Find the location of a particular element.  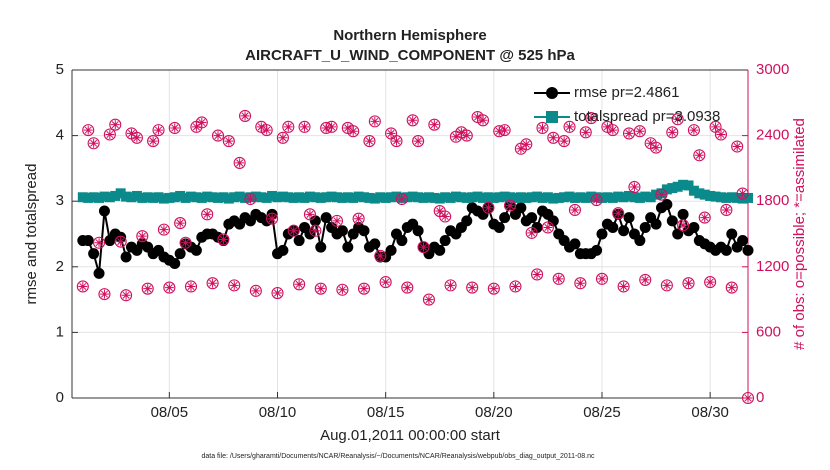

legend-marker is located at coordinates (552, 117).